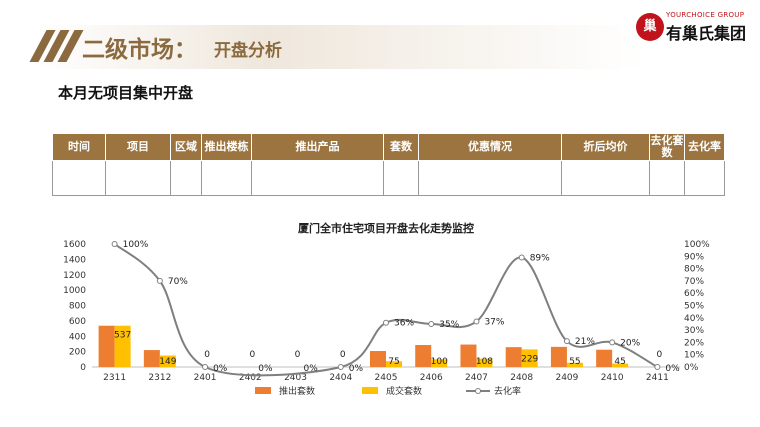 This screenshot has height=427, width=760. I want to click on y-right-tick-label: 10%, so click(694, 356).